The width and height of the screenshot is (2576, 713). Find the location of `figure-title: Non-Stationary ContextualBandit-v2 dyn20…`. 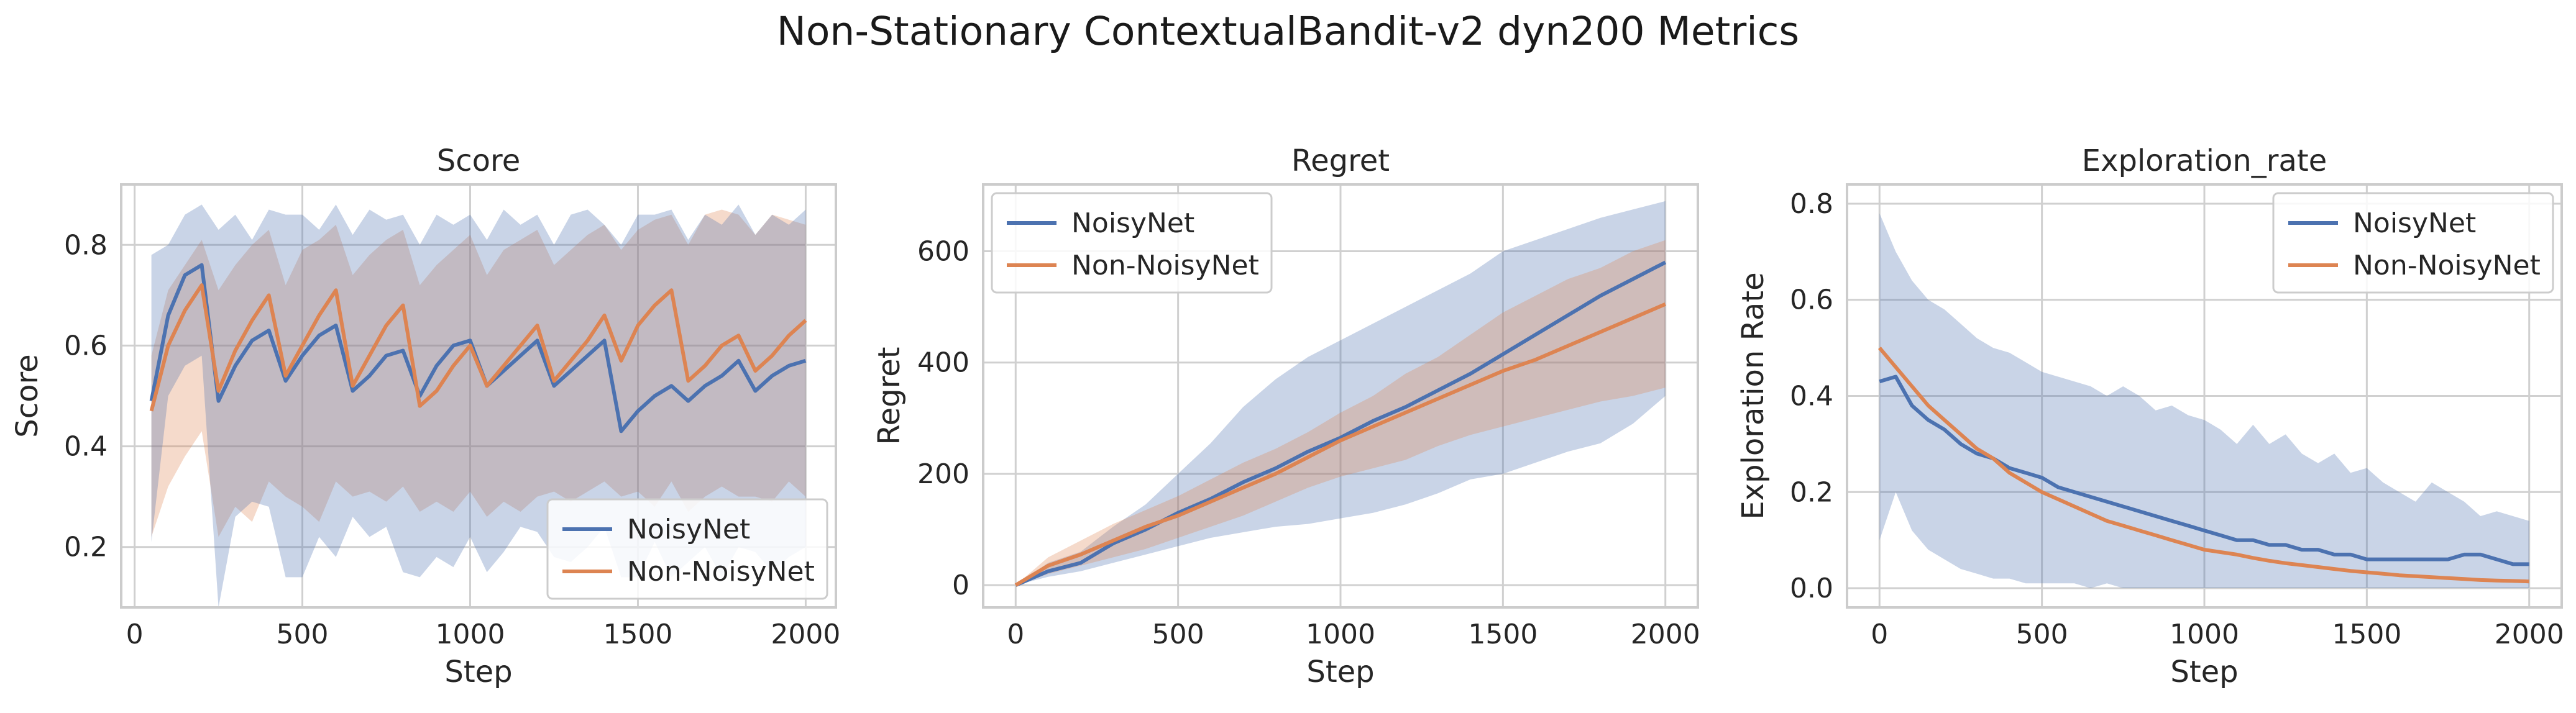

figure-title: Non-Stationary ContextualBandit-v2 dyn20… is located at coordinates (1288, 31).